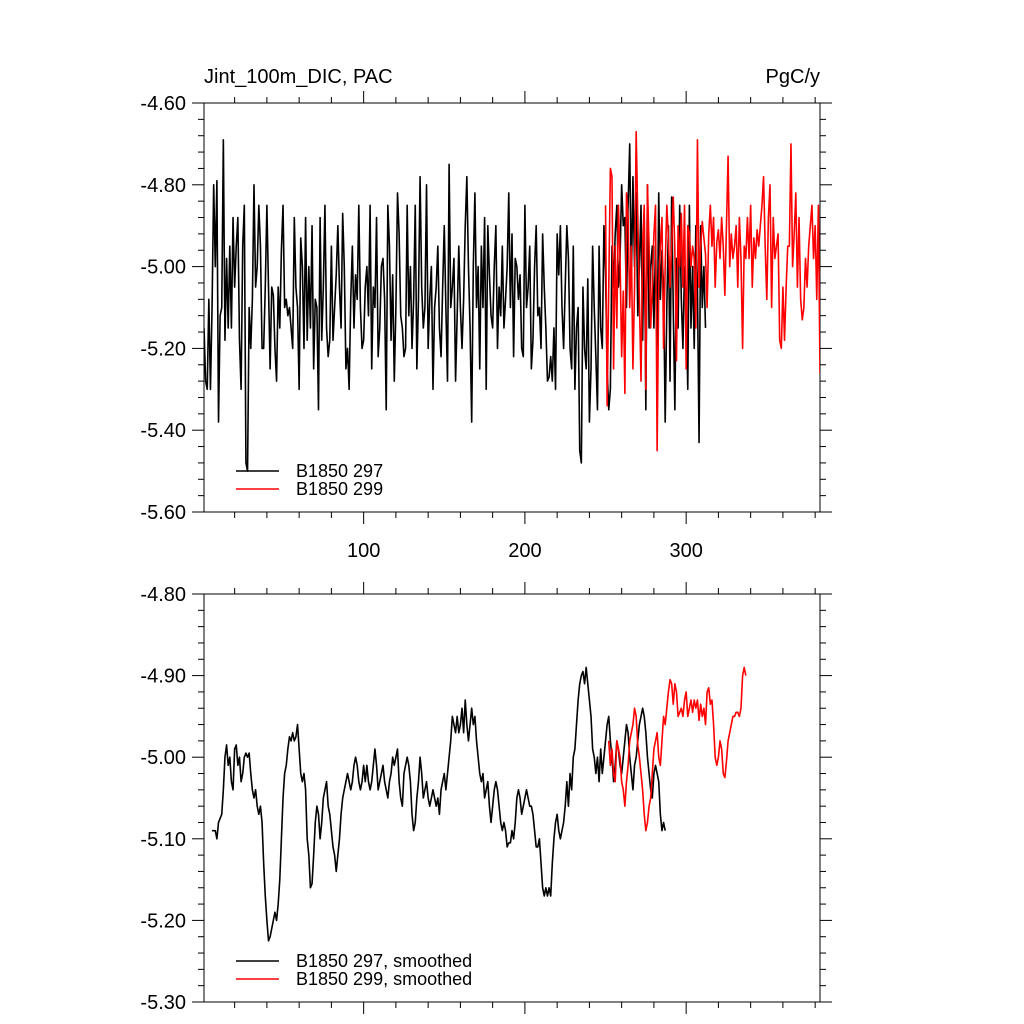 This screenshot has width=1024, height=1024. What do you see at coordinates (298, 77) in the screenshot?
I see `chart-title: Jint_100m_DIC, PAC` at bounding box center [298, 77].